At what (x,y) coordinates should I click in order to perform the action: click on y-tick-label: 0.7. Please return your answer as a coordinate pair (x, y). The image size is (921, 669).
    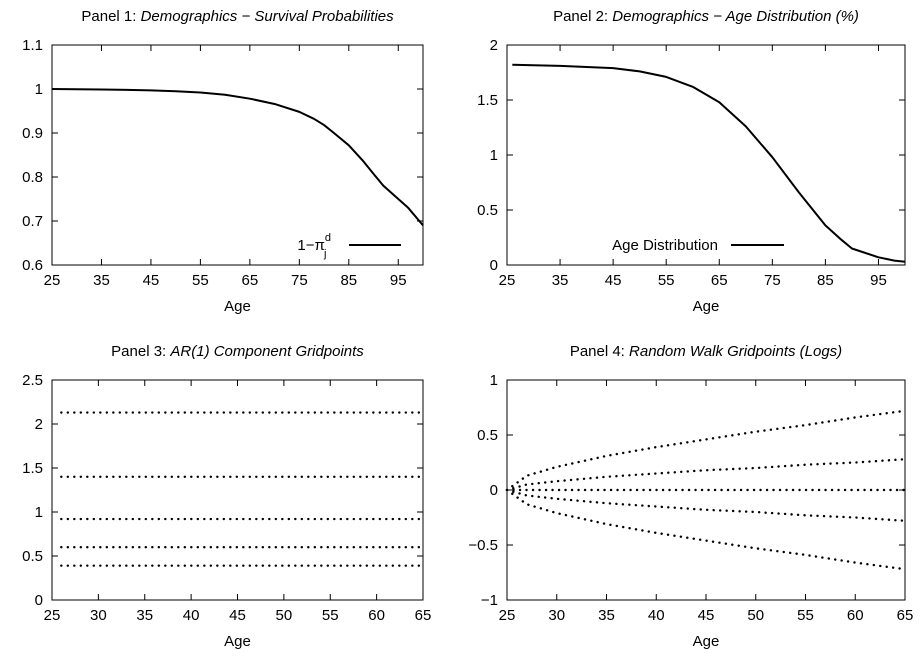
    Looking at the image, I should click on (32, 221).